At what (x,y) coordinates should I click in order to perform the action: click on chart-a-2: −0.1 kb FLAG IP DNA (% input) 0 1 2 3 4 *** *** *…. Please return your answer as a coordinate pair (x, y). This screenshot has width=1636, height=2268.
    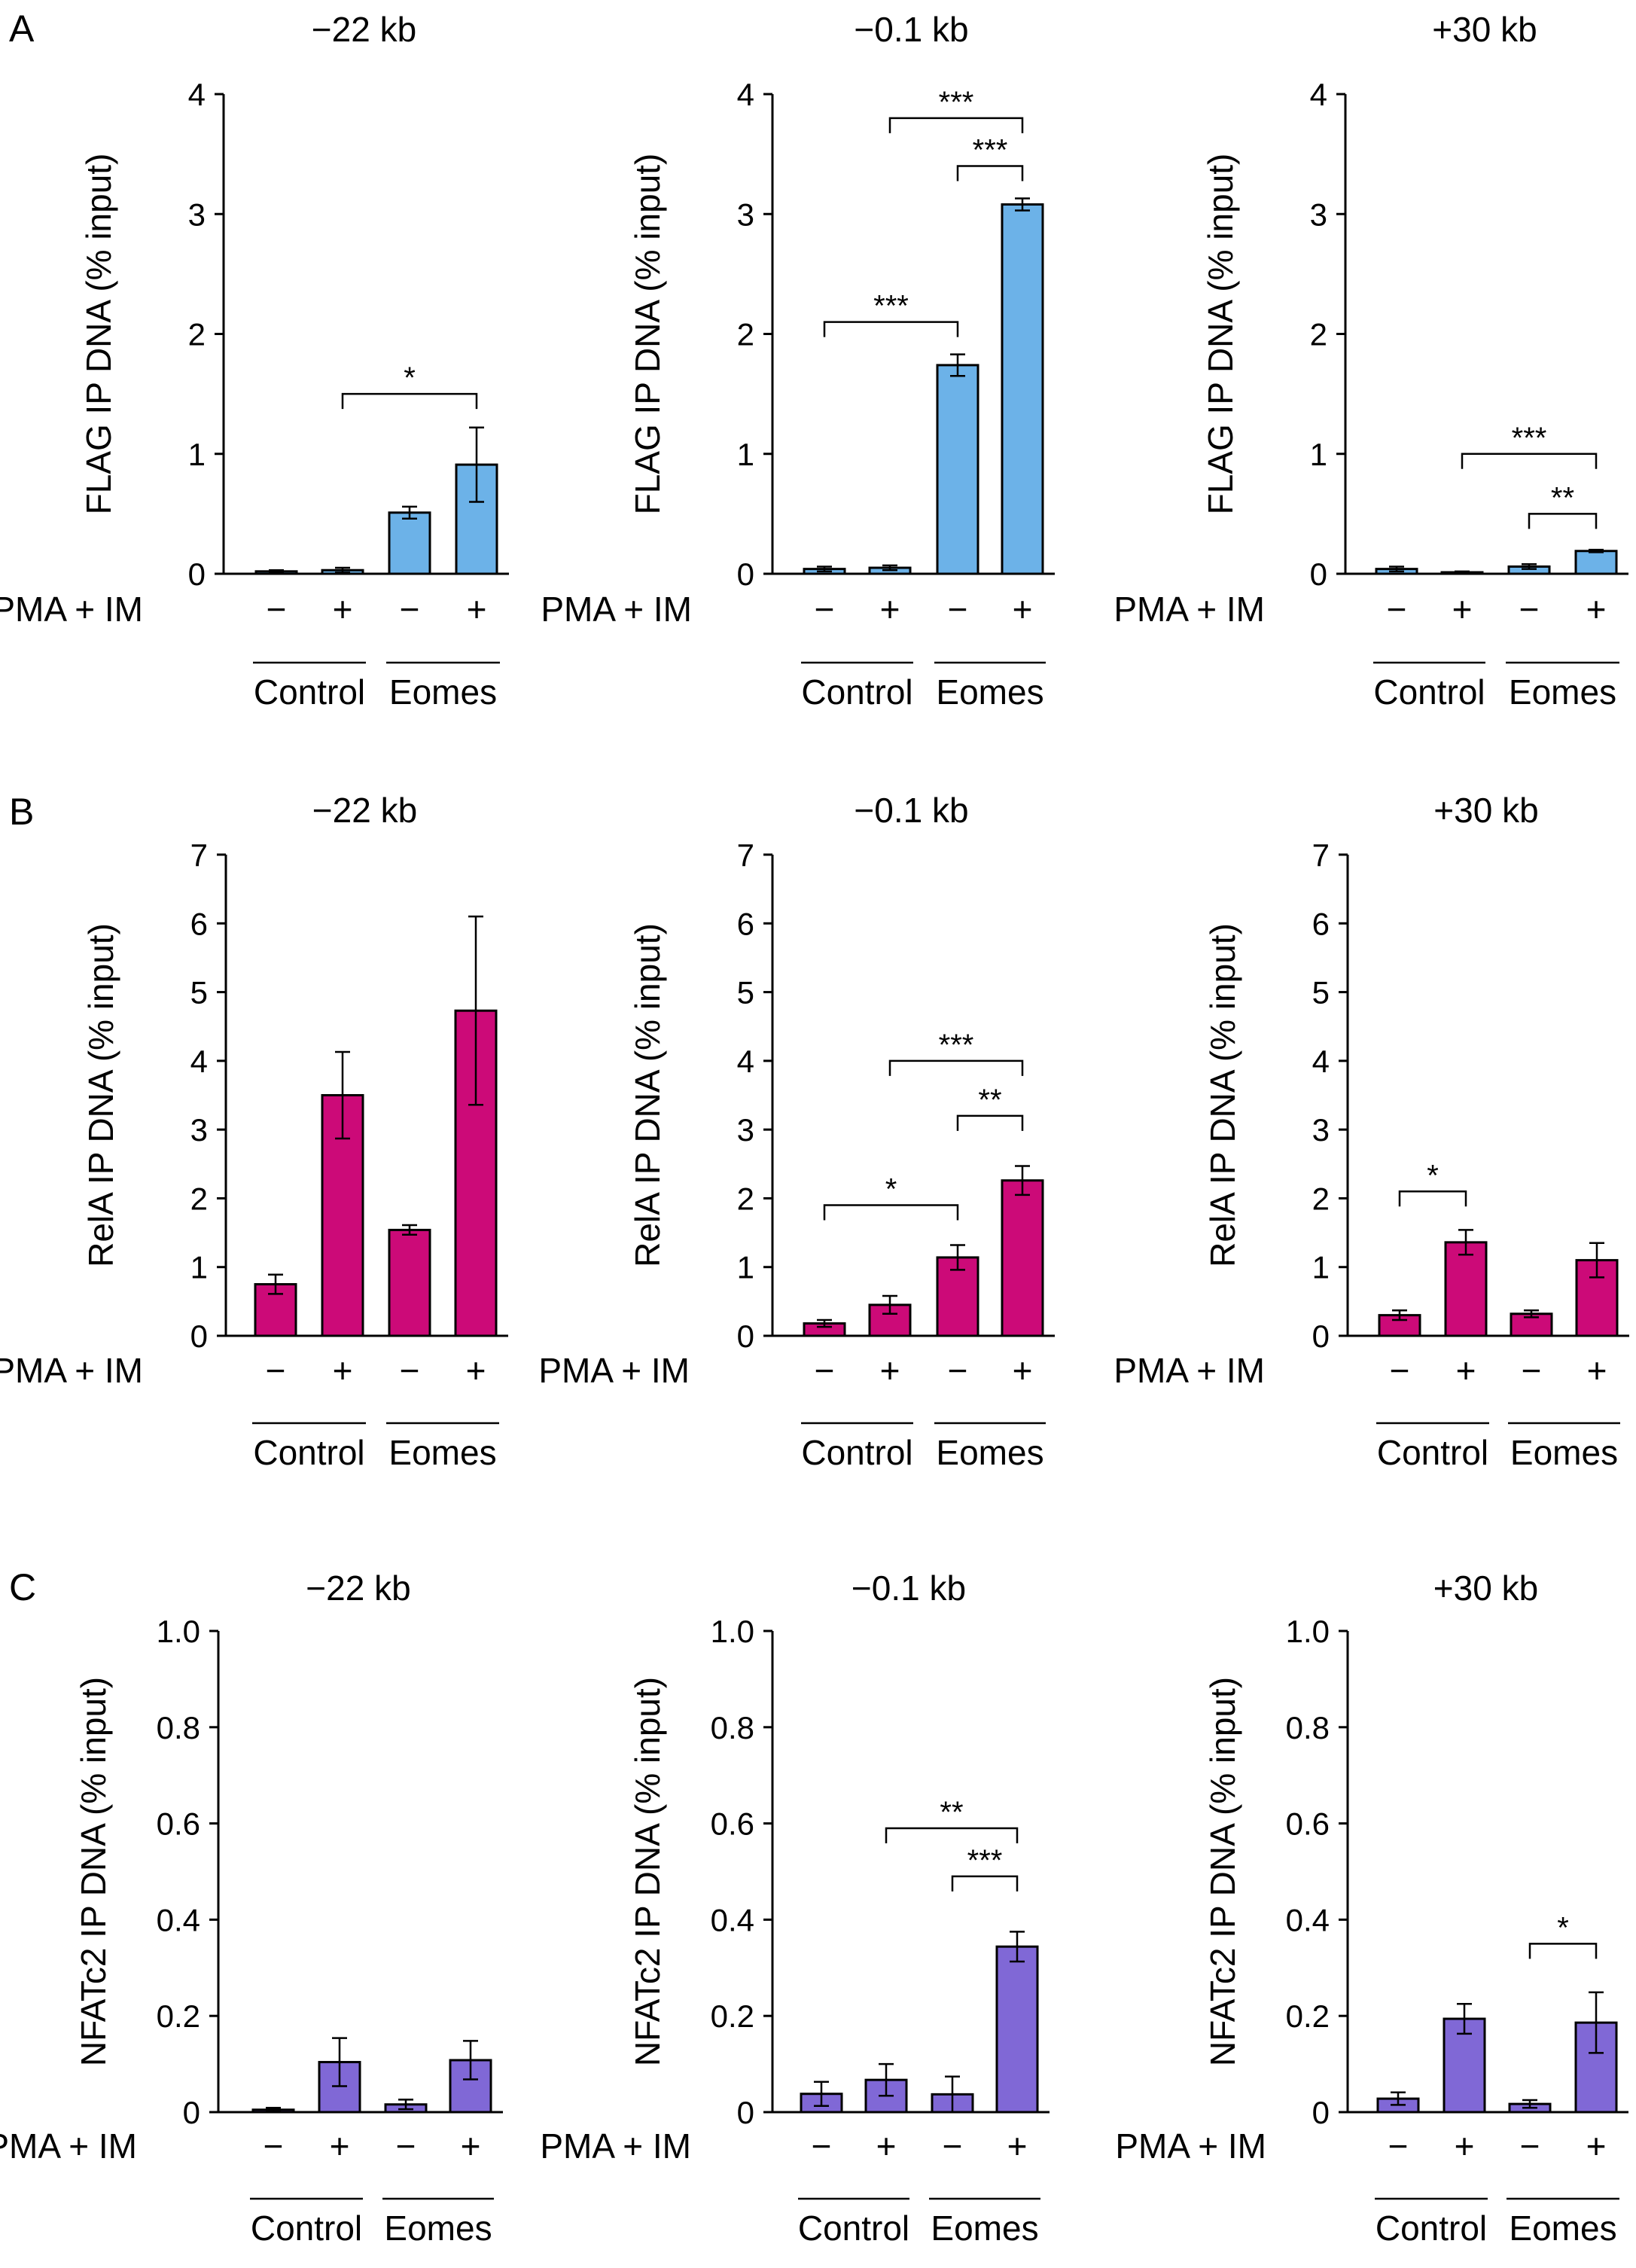
    Looking at the image, I should click on (798, 361).